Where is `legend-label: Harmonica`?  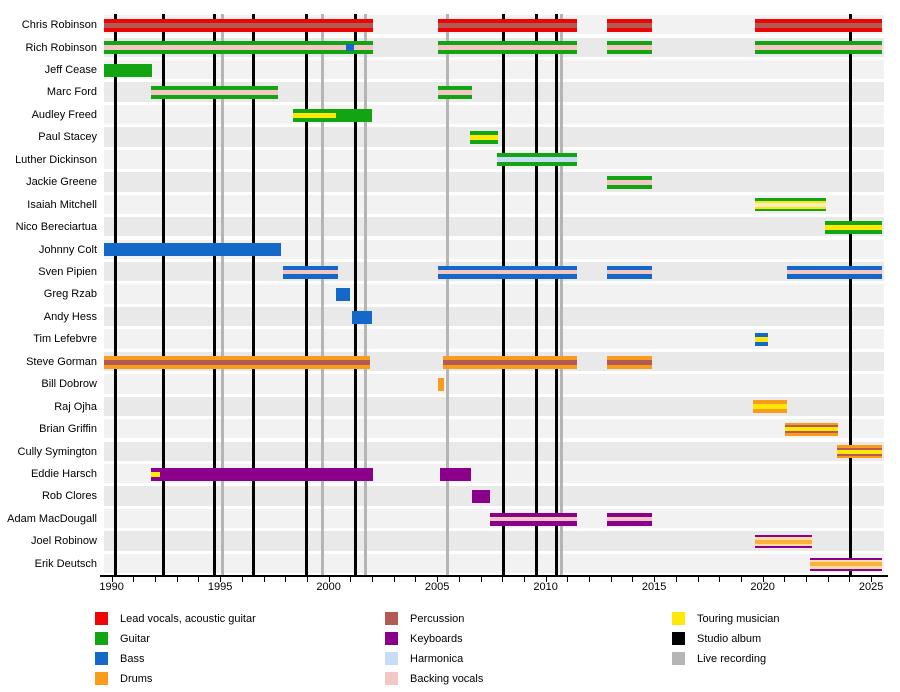
legend-label: Harmonica is located at coordinates (437, 659).